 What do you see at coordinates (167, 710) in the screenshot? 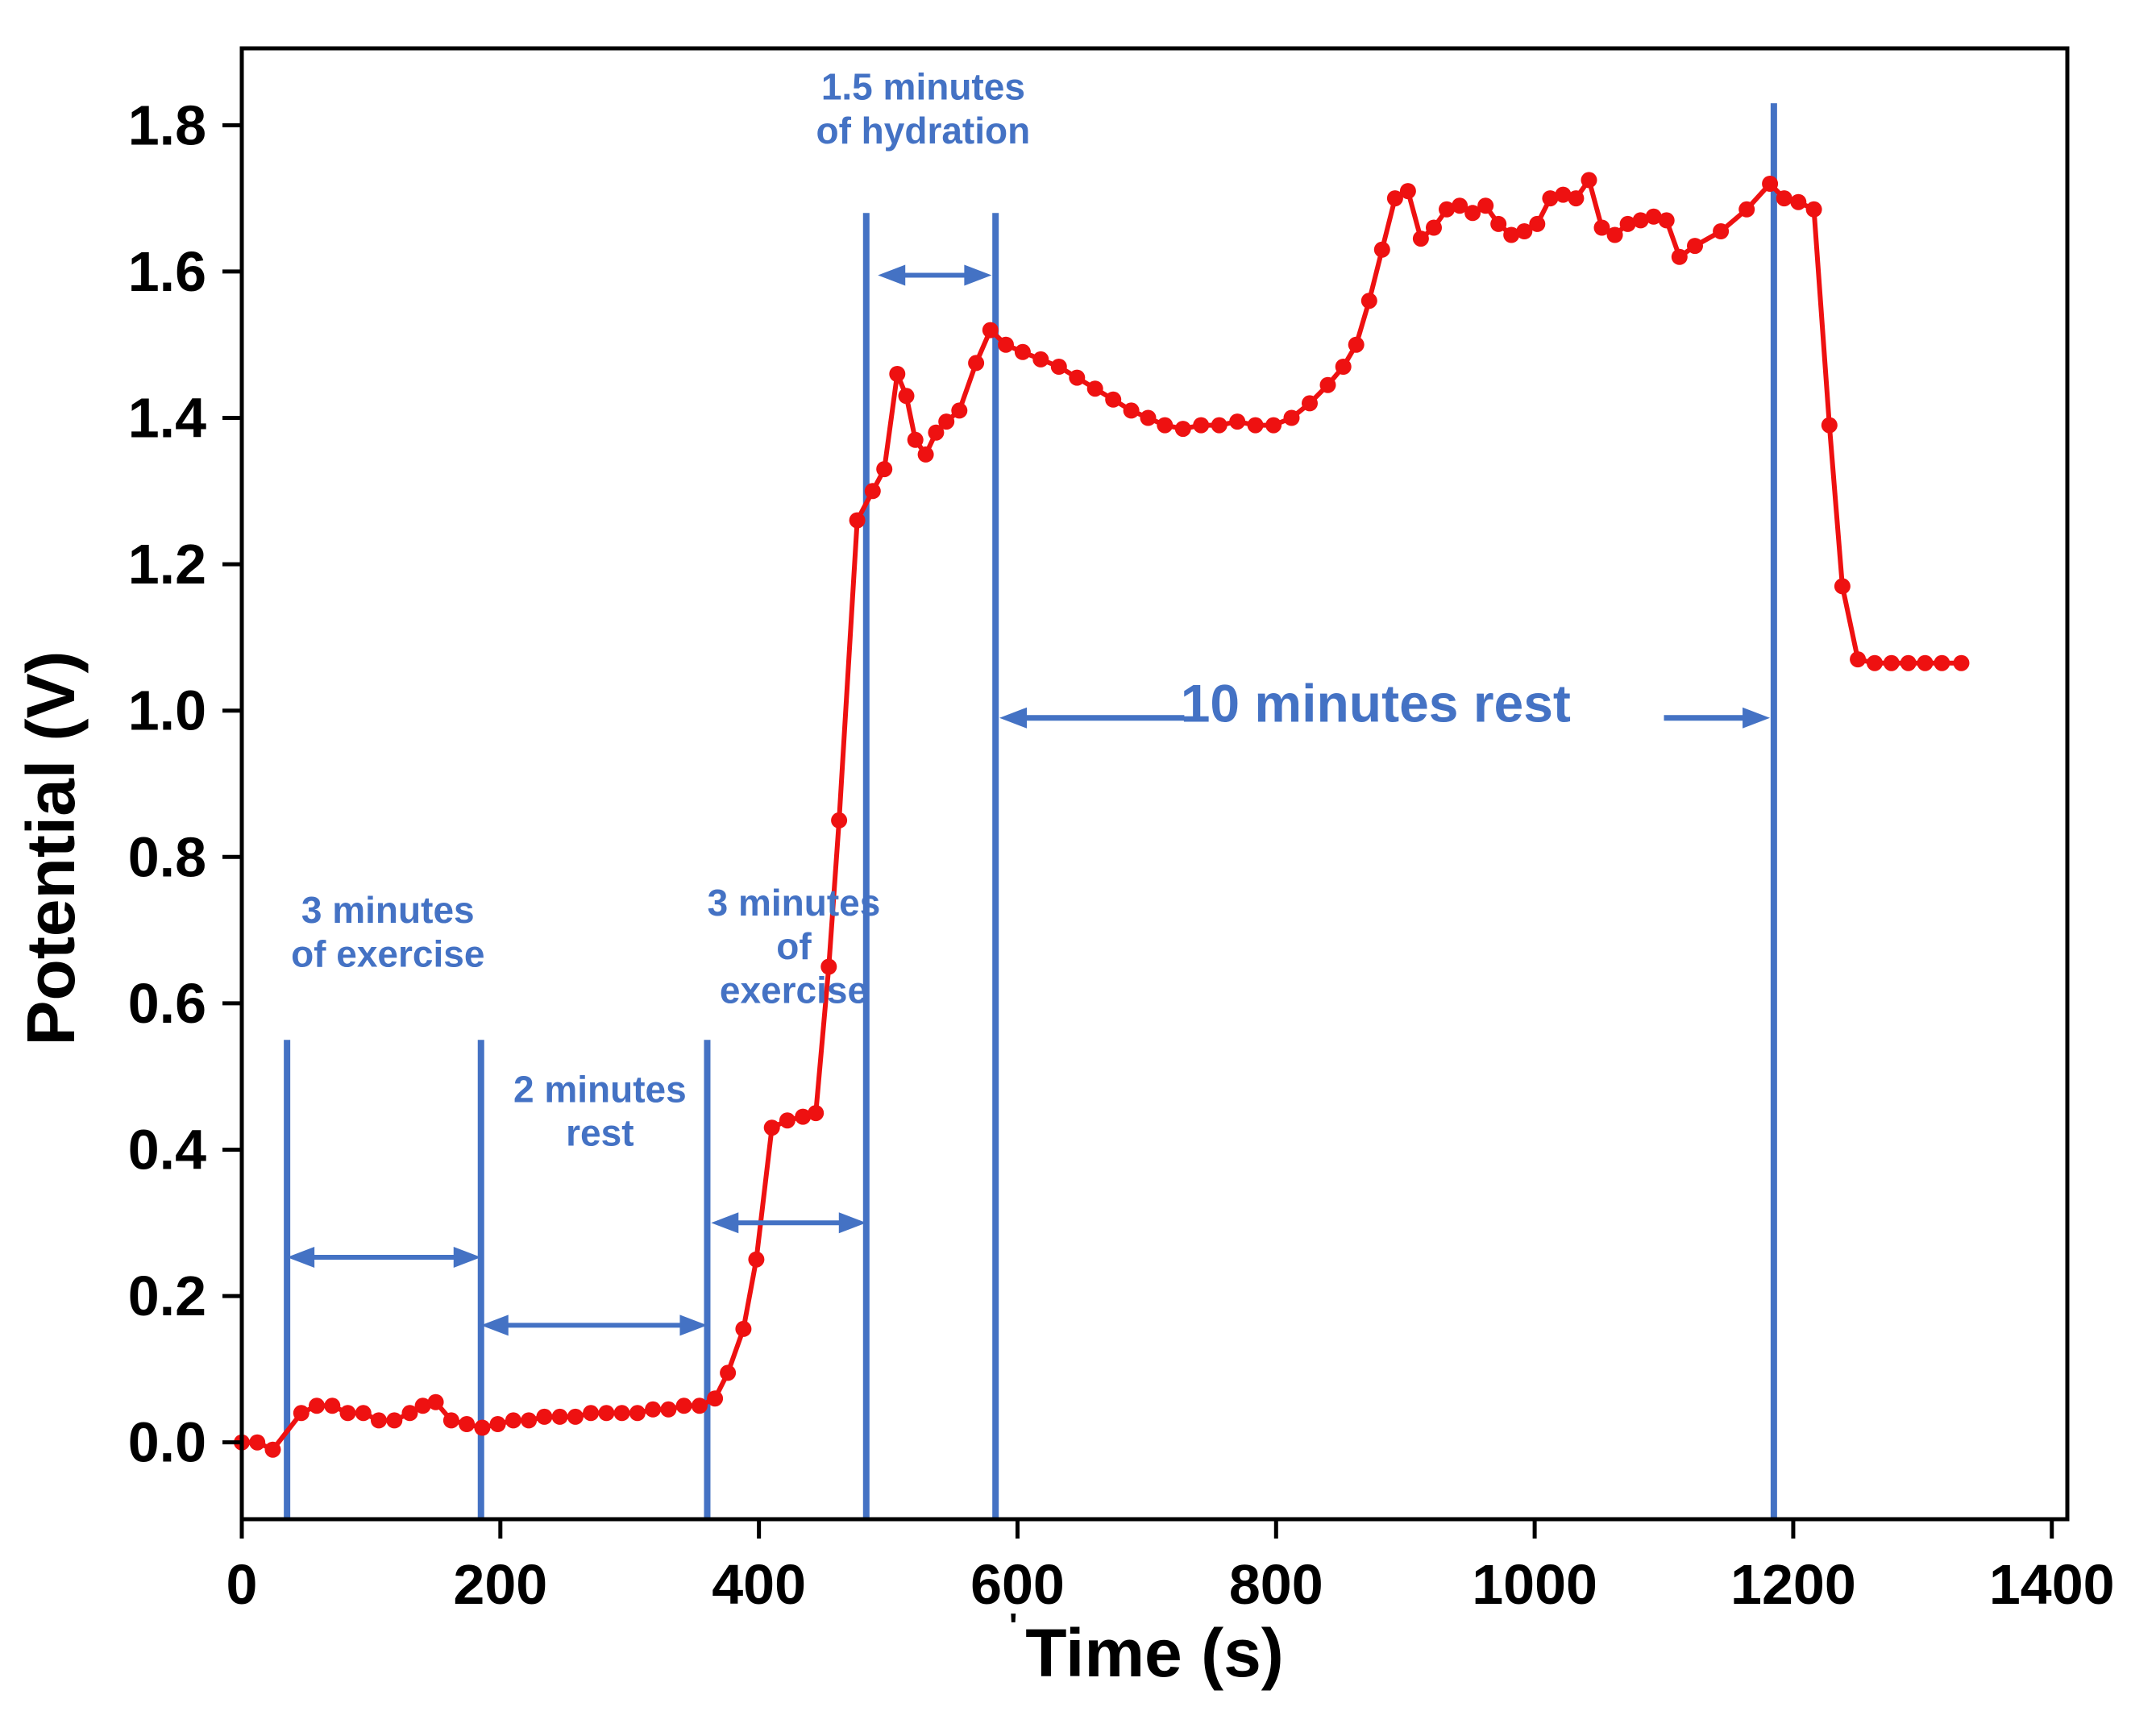
I see `y-tick-label: 1.0` at bounding box center [167, 710].